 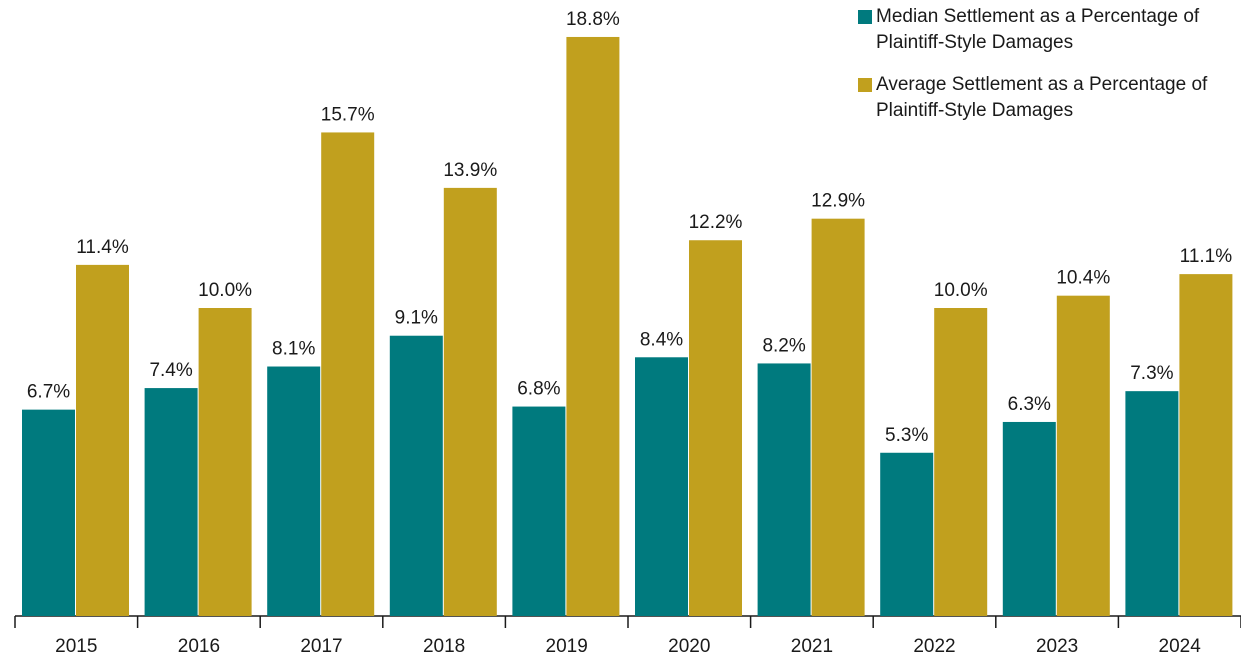 What do you see at coordinates (1029, 404) in the screenshot?
I see `data-label: 6.3%` at bounding box center [1029, 404].